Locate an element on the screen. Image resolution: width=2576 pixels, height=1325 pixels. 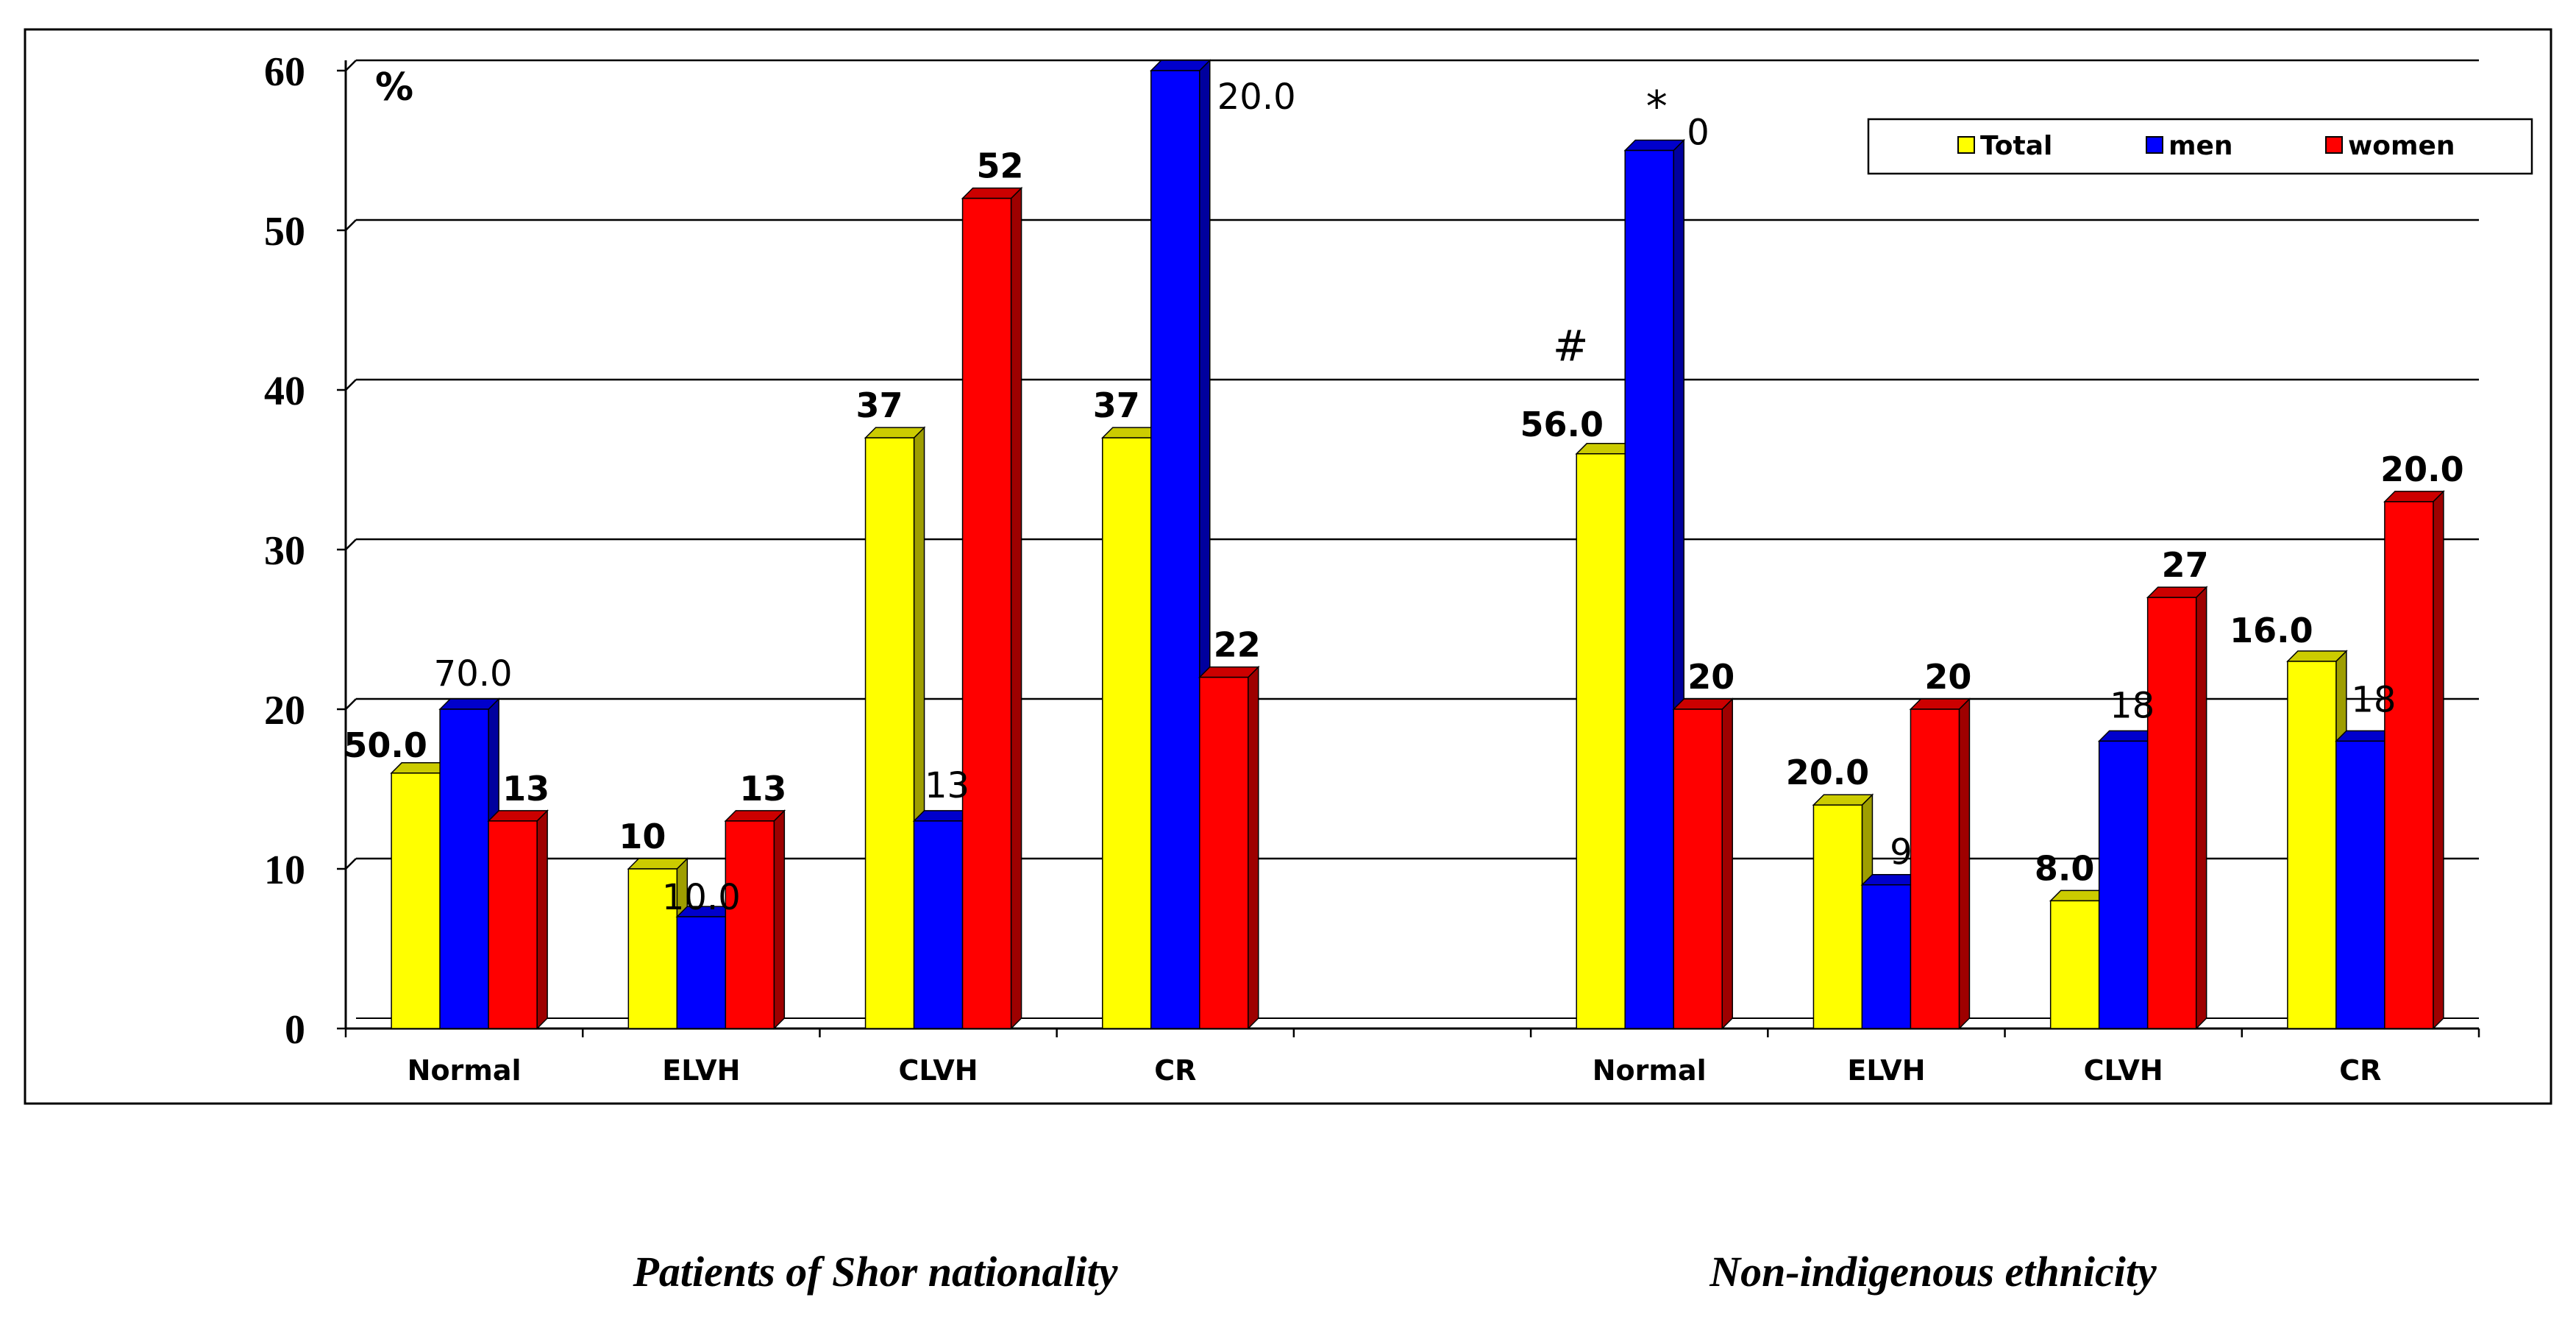
legend-swatch-total is located at coordinates (1966, 145).